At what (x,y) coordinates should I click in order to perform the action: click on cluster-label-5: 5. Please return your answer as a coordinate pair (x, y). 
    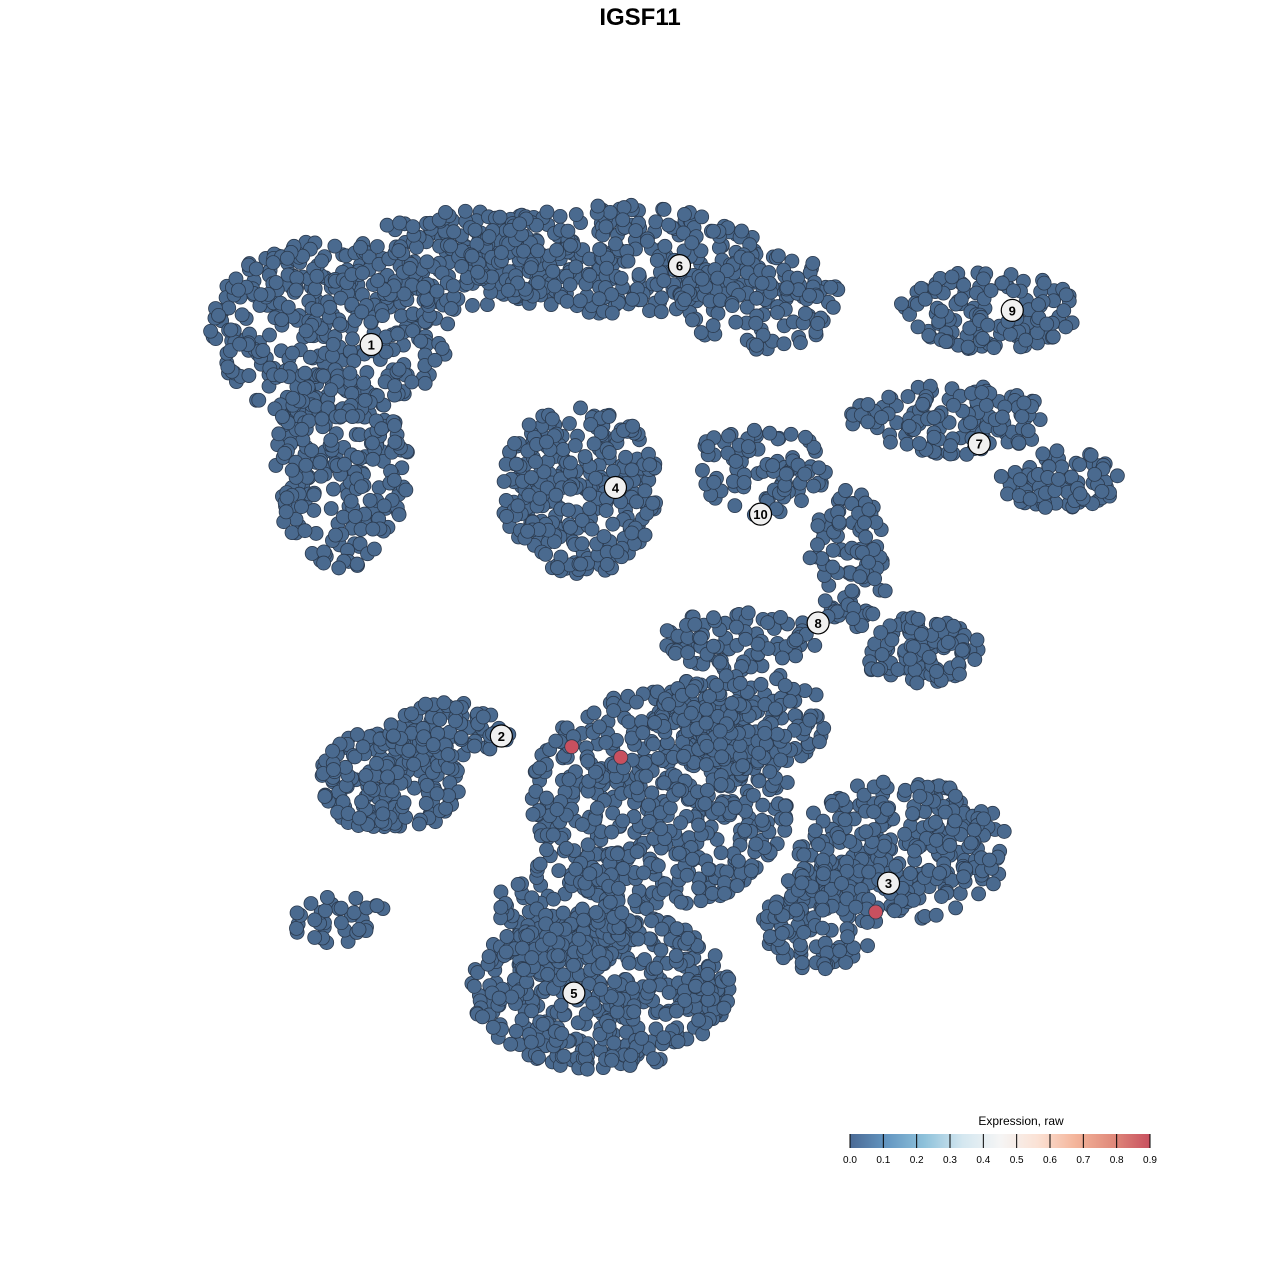
    Looking at the image, I should click on (574, 993).